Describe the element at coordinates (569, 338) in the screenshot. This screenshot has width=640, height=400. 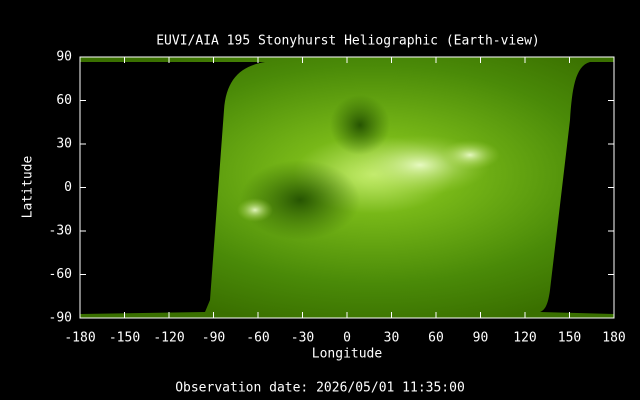
I see `x-tick-label: 150` at that location.